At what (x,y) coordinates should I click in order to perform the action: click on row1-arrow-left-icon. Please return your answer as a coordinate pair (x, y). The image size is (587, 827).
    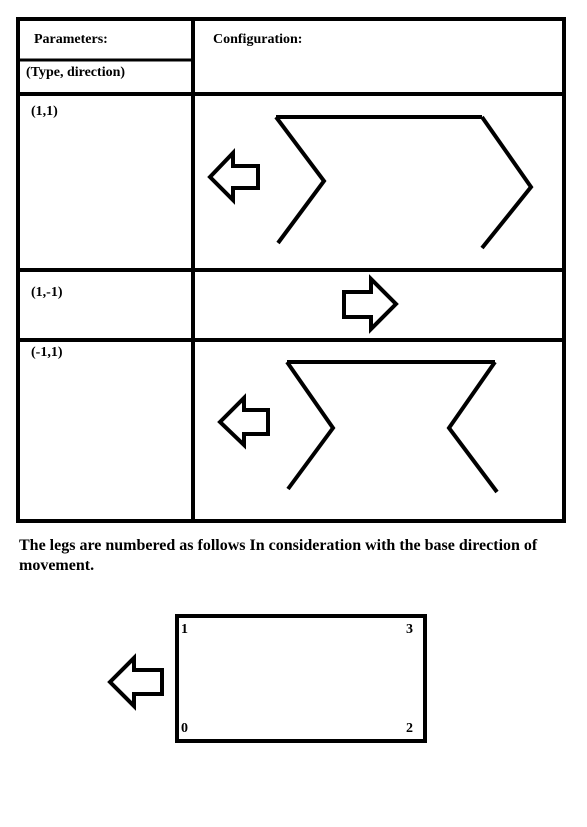
    Looking at the image, I should click on (233, 176).